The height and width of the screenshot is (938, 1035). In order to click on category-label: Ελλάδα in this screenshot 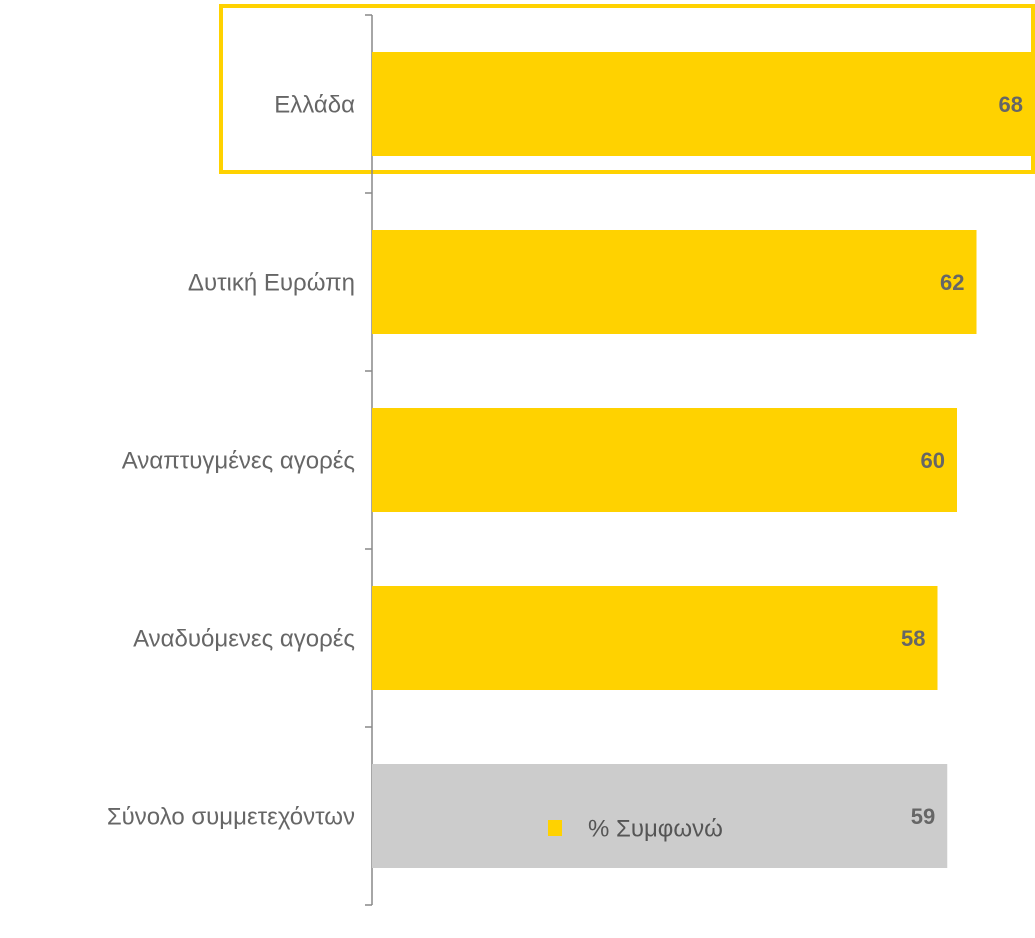, I will do `click(314, 104)`.